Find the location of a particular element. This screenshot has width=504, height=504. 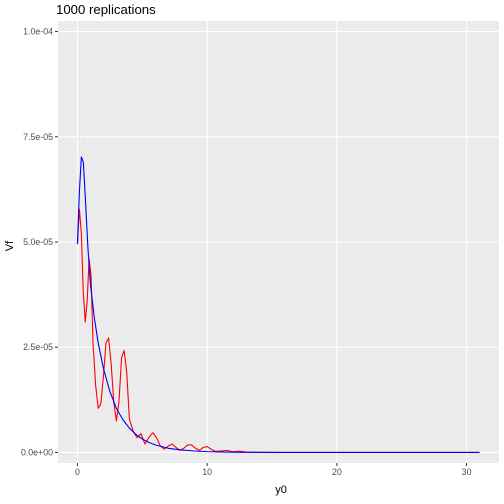

y-tick-label: 2.5e-05 is located at coordinates (38, 347).